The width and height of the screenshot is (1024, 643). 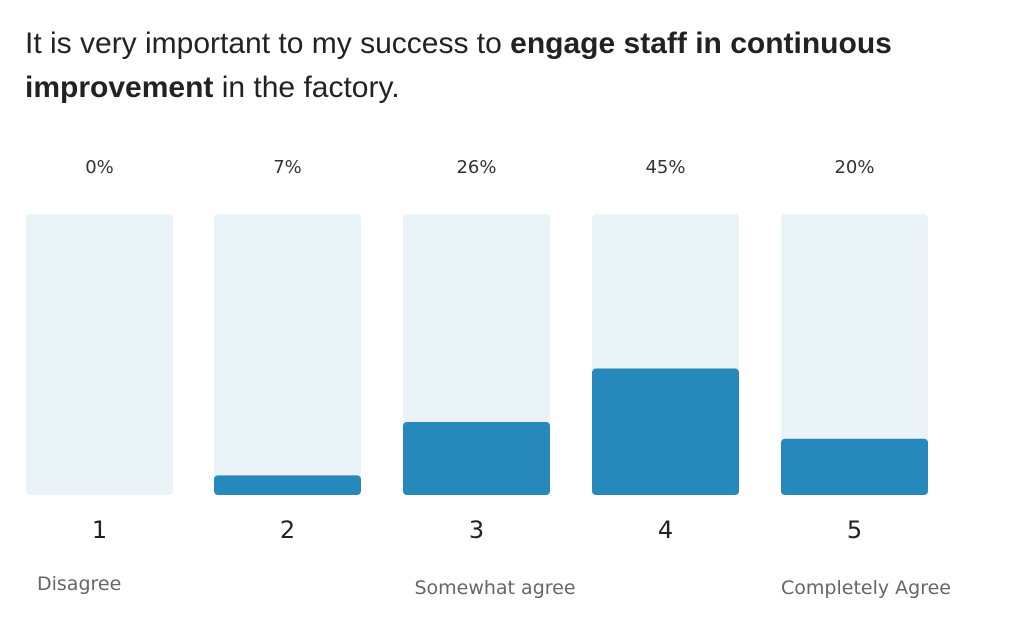 I want to click on title-part: in the factory., so click(x=306, y=87).